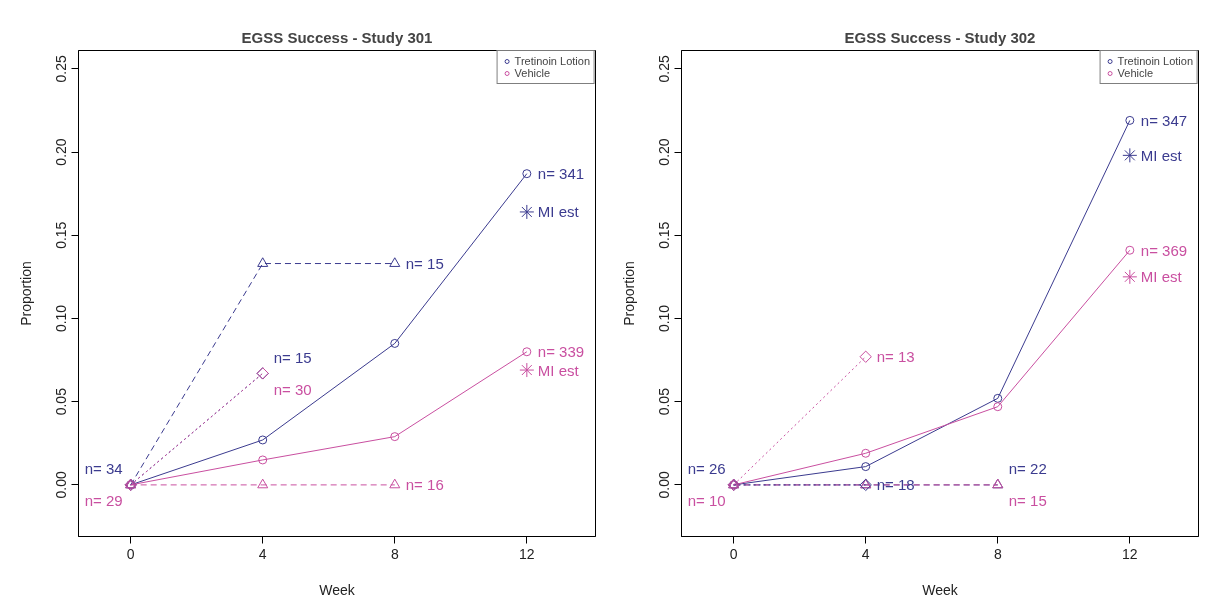 The image size is (1206, 604). Describe the element at coordinates (1027, 469) in the screenshot. I see `annotation: n= 22` at that location.